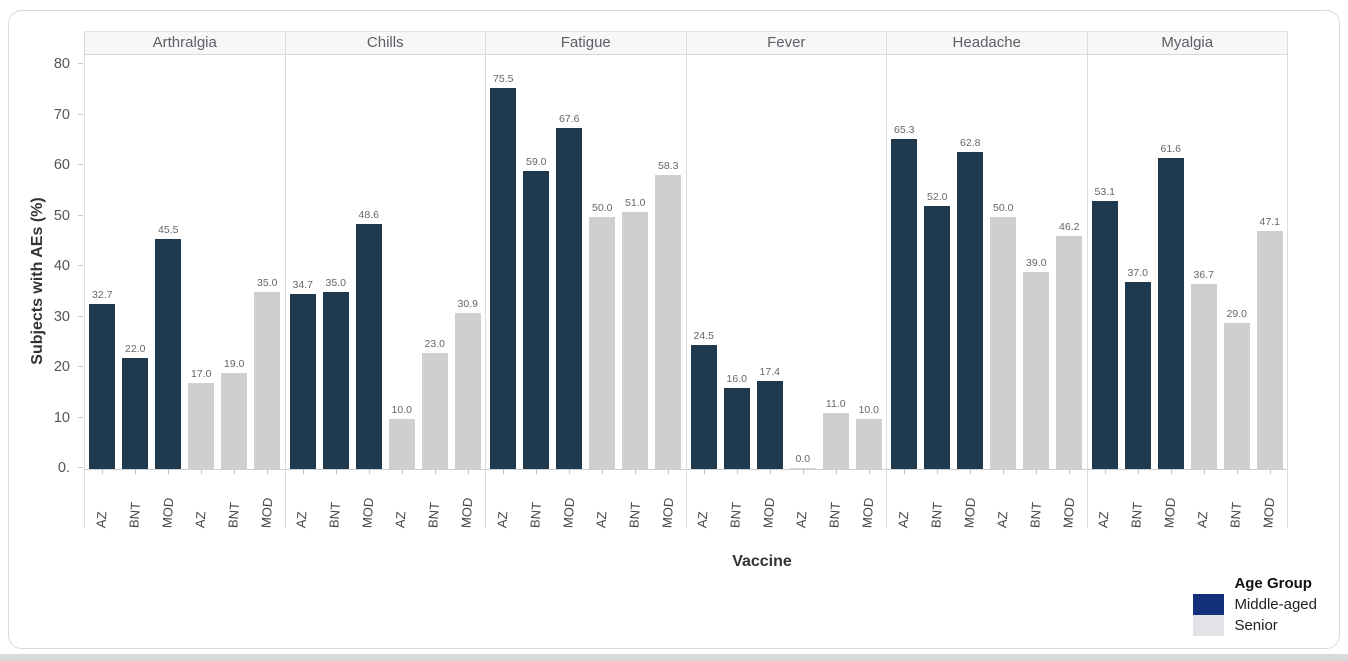  Describe the element at coordinates (1036, 363) in the screenshot. I see `bar-senior: 39.0` at that location.